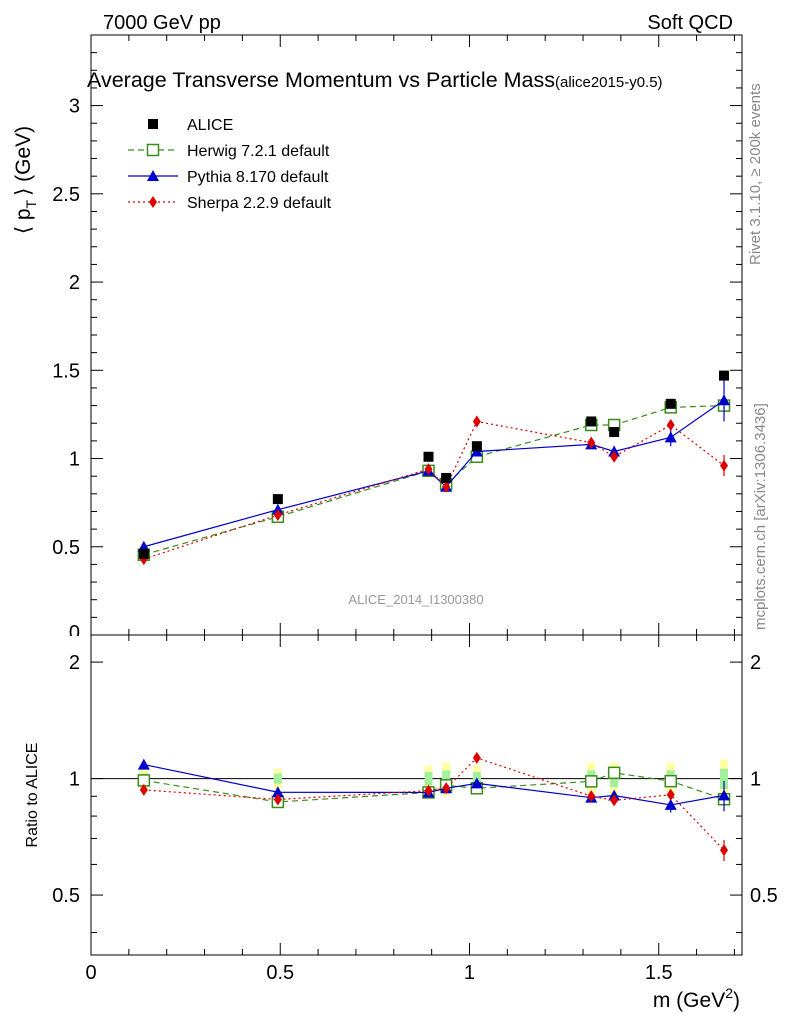  Describe the element at coordinates (74, 107) in the screenshot. I see `main-y-tick-label: 3` at that location.